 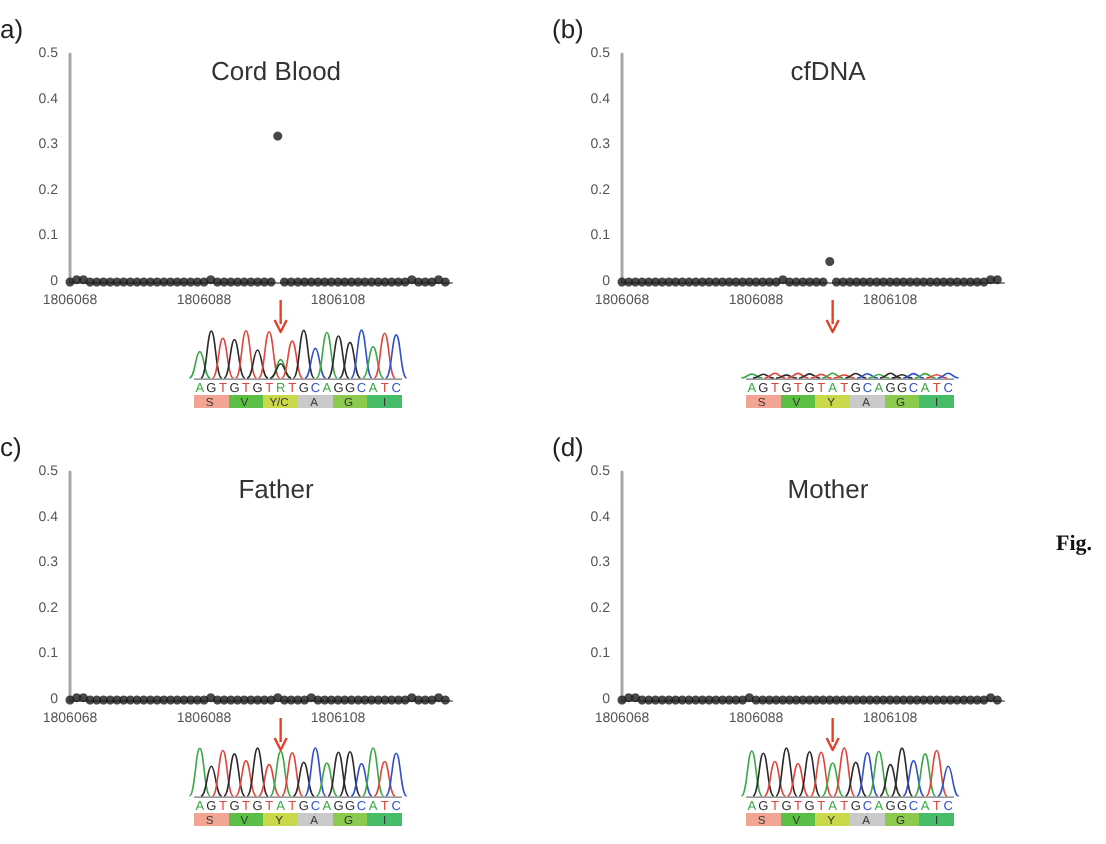 I want to click on text: c), so click(x=11, y=447).